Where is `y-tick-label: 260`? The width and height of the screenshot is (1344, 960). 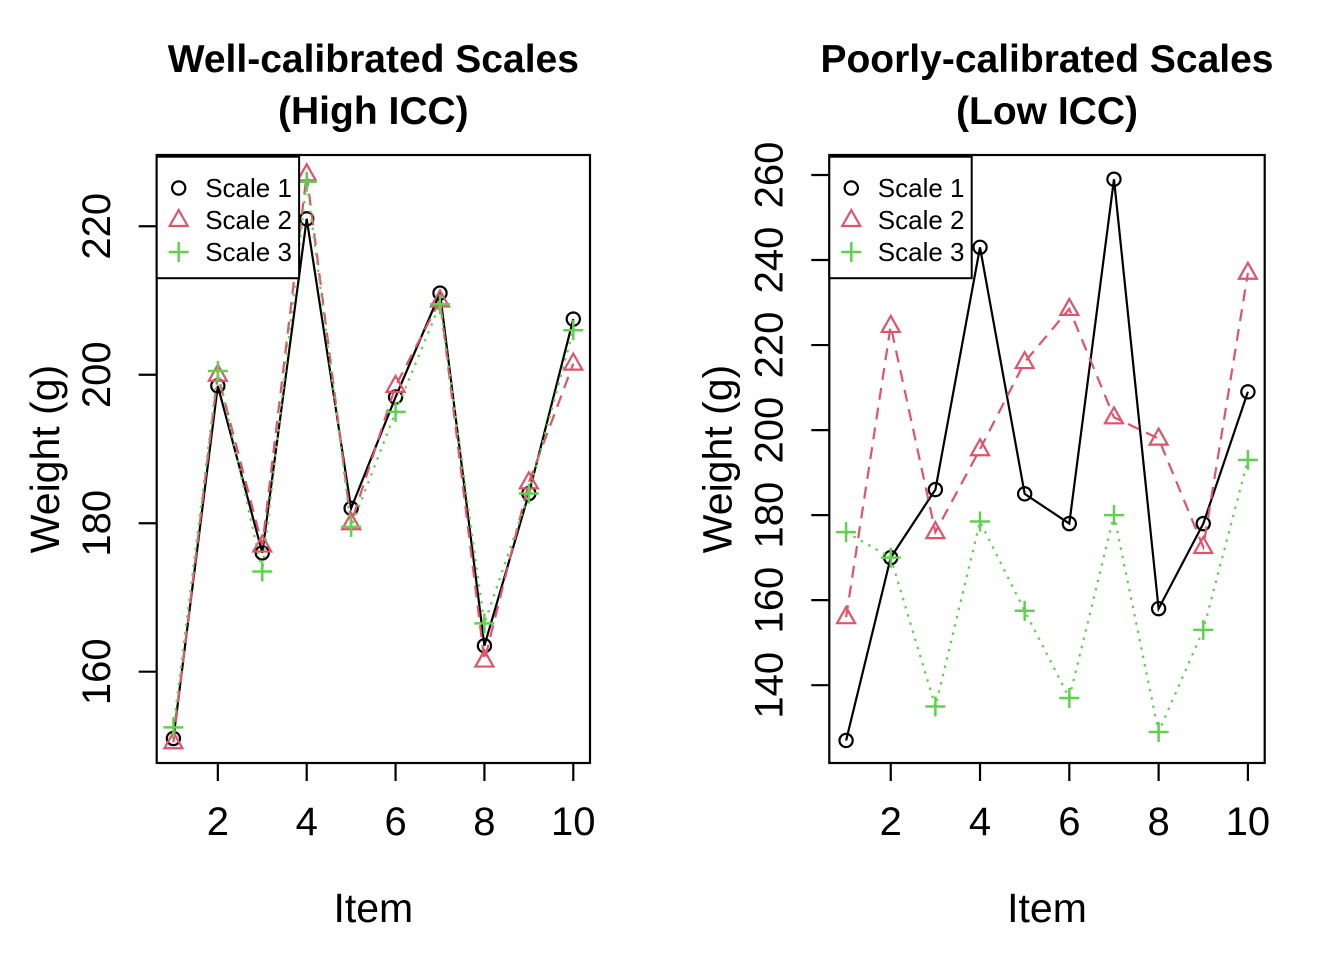 y-tick-label: 260 is located at coordinates (770, 175).